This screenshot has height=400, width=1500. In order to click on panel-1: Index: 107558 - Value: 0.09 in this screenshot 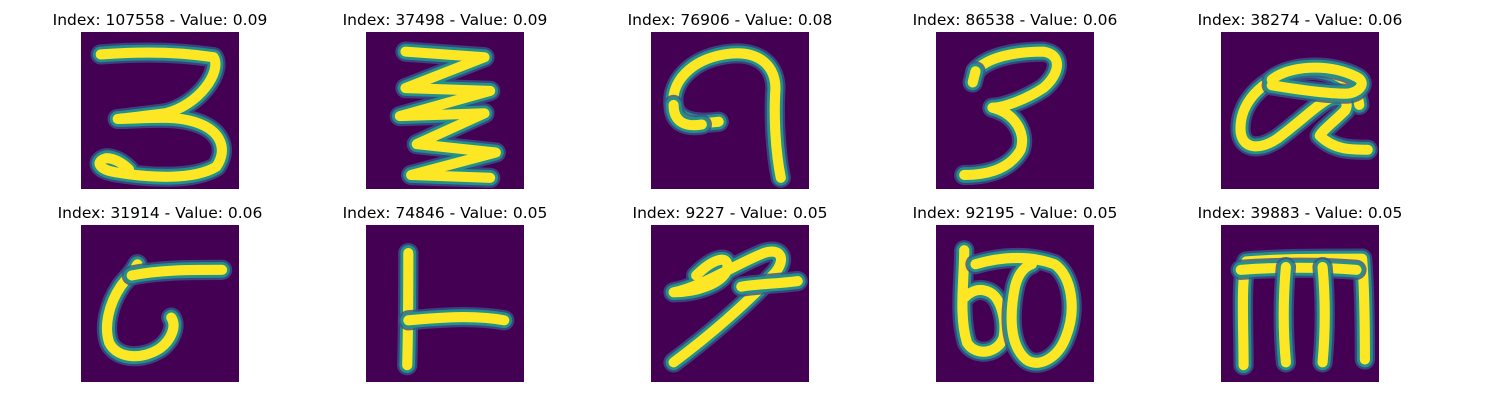, I will do `click(160, 102)`.